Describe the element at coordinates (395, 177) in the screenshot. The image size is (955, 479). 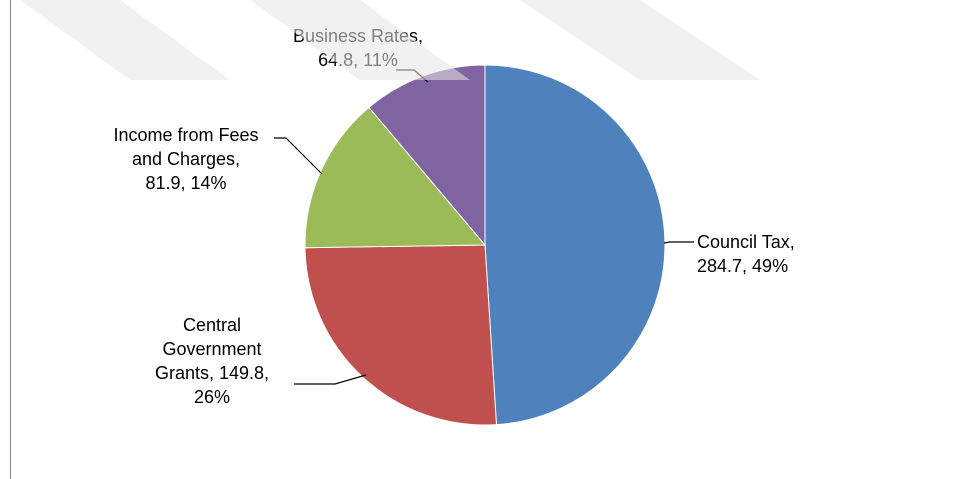
I see `pie-slice-income-from-fees-and-charges` at that location.